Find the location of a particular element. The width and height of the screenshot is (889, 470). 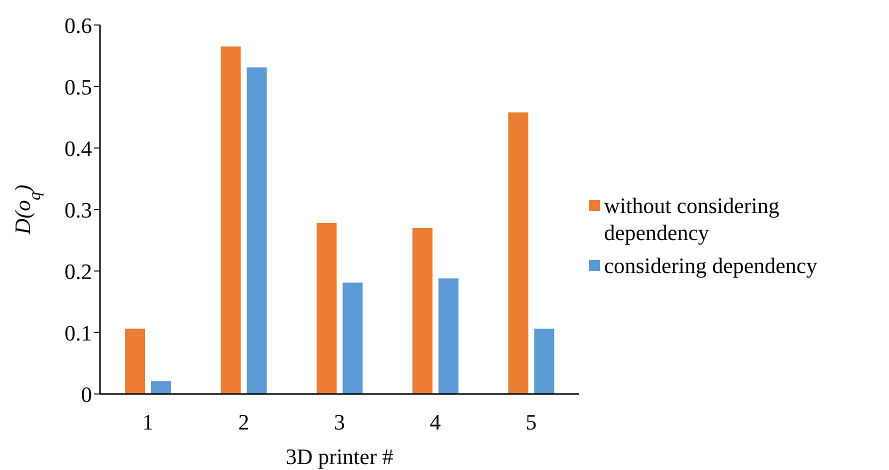

x-tick-label: 5 is located at coordinates (531, 422).